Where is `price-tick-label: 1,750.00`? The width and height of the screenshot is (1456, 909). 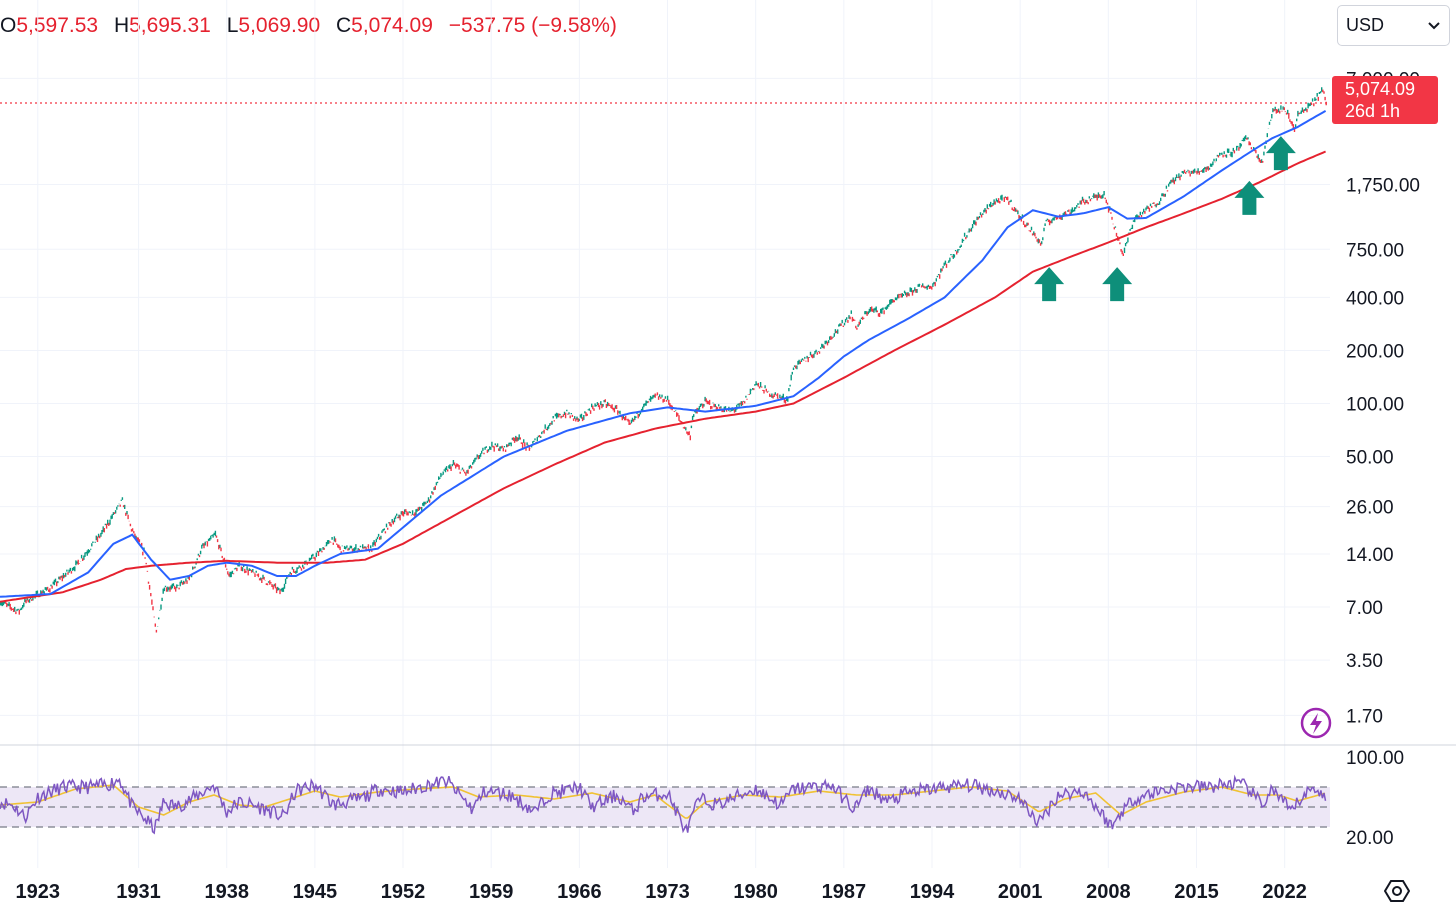
price-tick-label: 1,750.00 is located at coordinates (1383, 185).